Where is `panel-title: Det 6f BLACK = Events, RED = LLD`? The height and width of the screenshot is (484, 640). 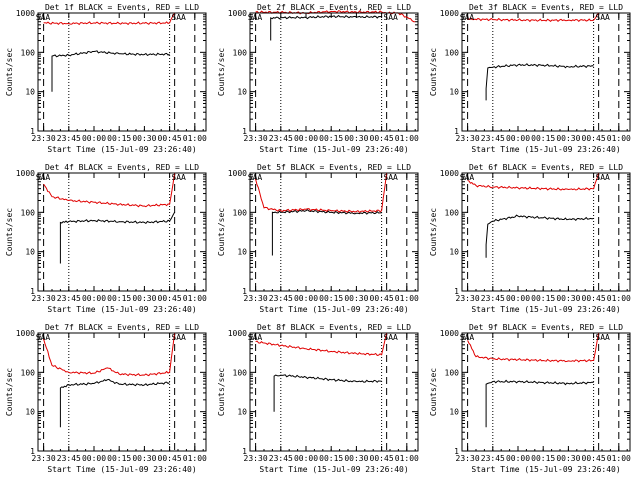
panel-title: Det 6f BLACK = Events, RED = LLD is located at coordinates (546, 167).